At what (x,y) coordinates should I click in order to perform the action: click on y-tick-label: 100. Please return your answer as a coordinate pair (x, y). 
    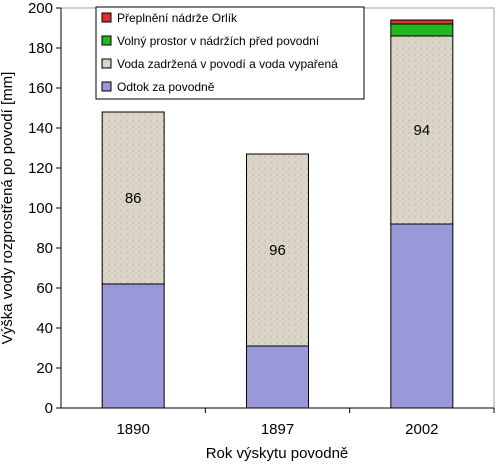
    Looking at the image, I should click on (40, 208).